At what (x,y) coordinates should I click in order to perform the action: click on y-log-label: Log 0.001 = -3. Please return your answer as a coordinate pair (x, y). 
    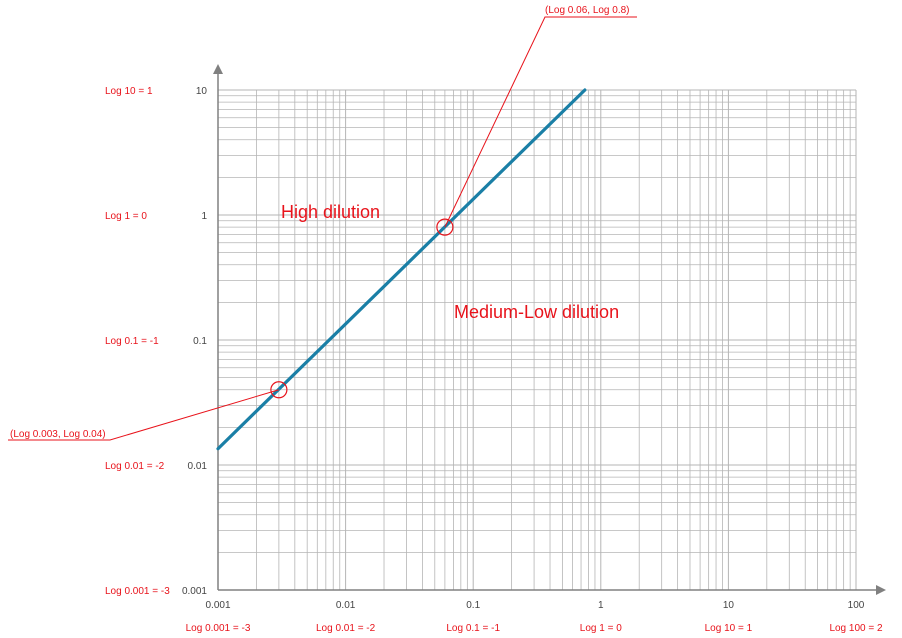
    Looking at the image, I should click on (137, 591).